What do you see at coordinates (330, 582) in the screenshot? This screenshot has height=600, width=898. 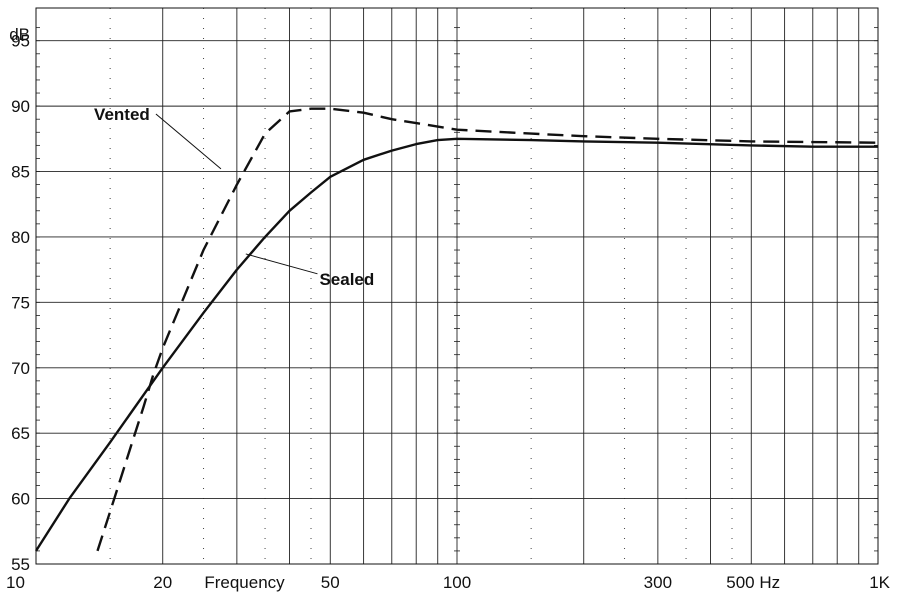 I see `x-tick-label: 50` at bounding box center [330, 582].